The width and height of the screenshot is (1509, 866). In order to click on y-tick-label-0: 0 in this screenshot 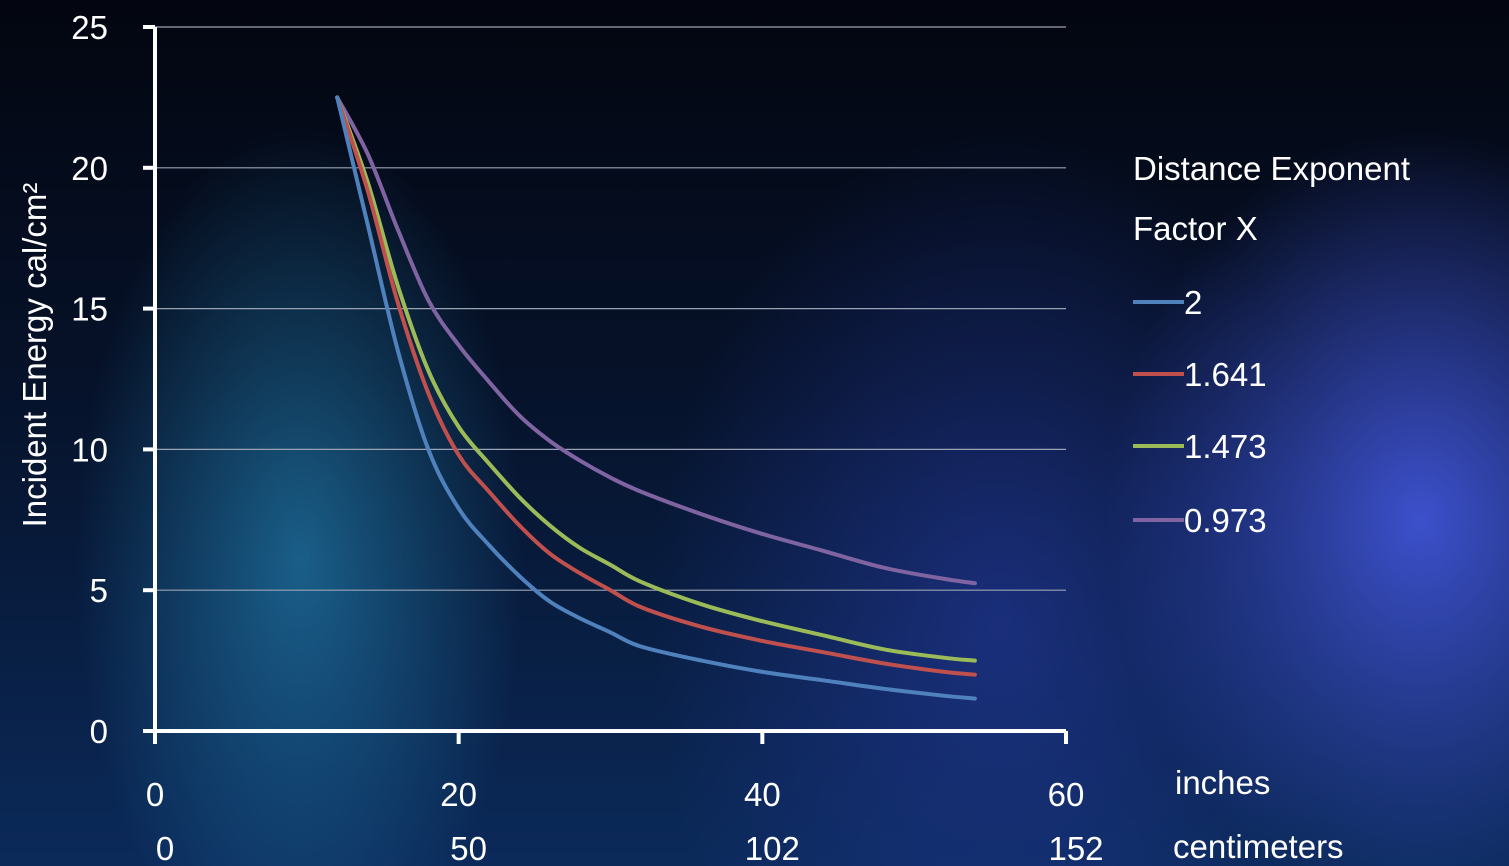, I will do `click(99, 731)`.